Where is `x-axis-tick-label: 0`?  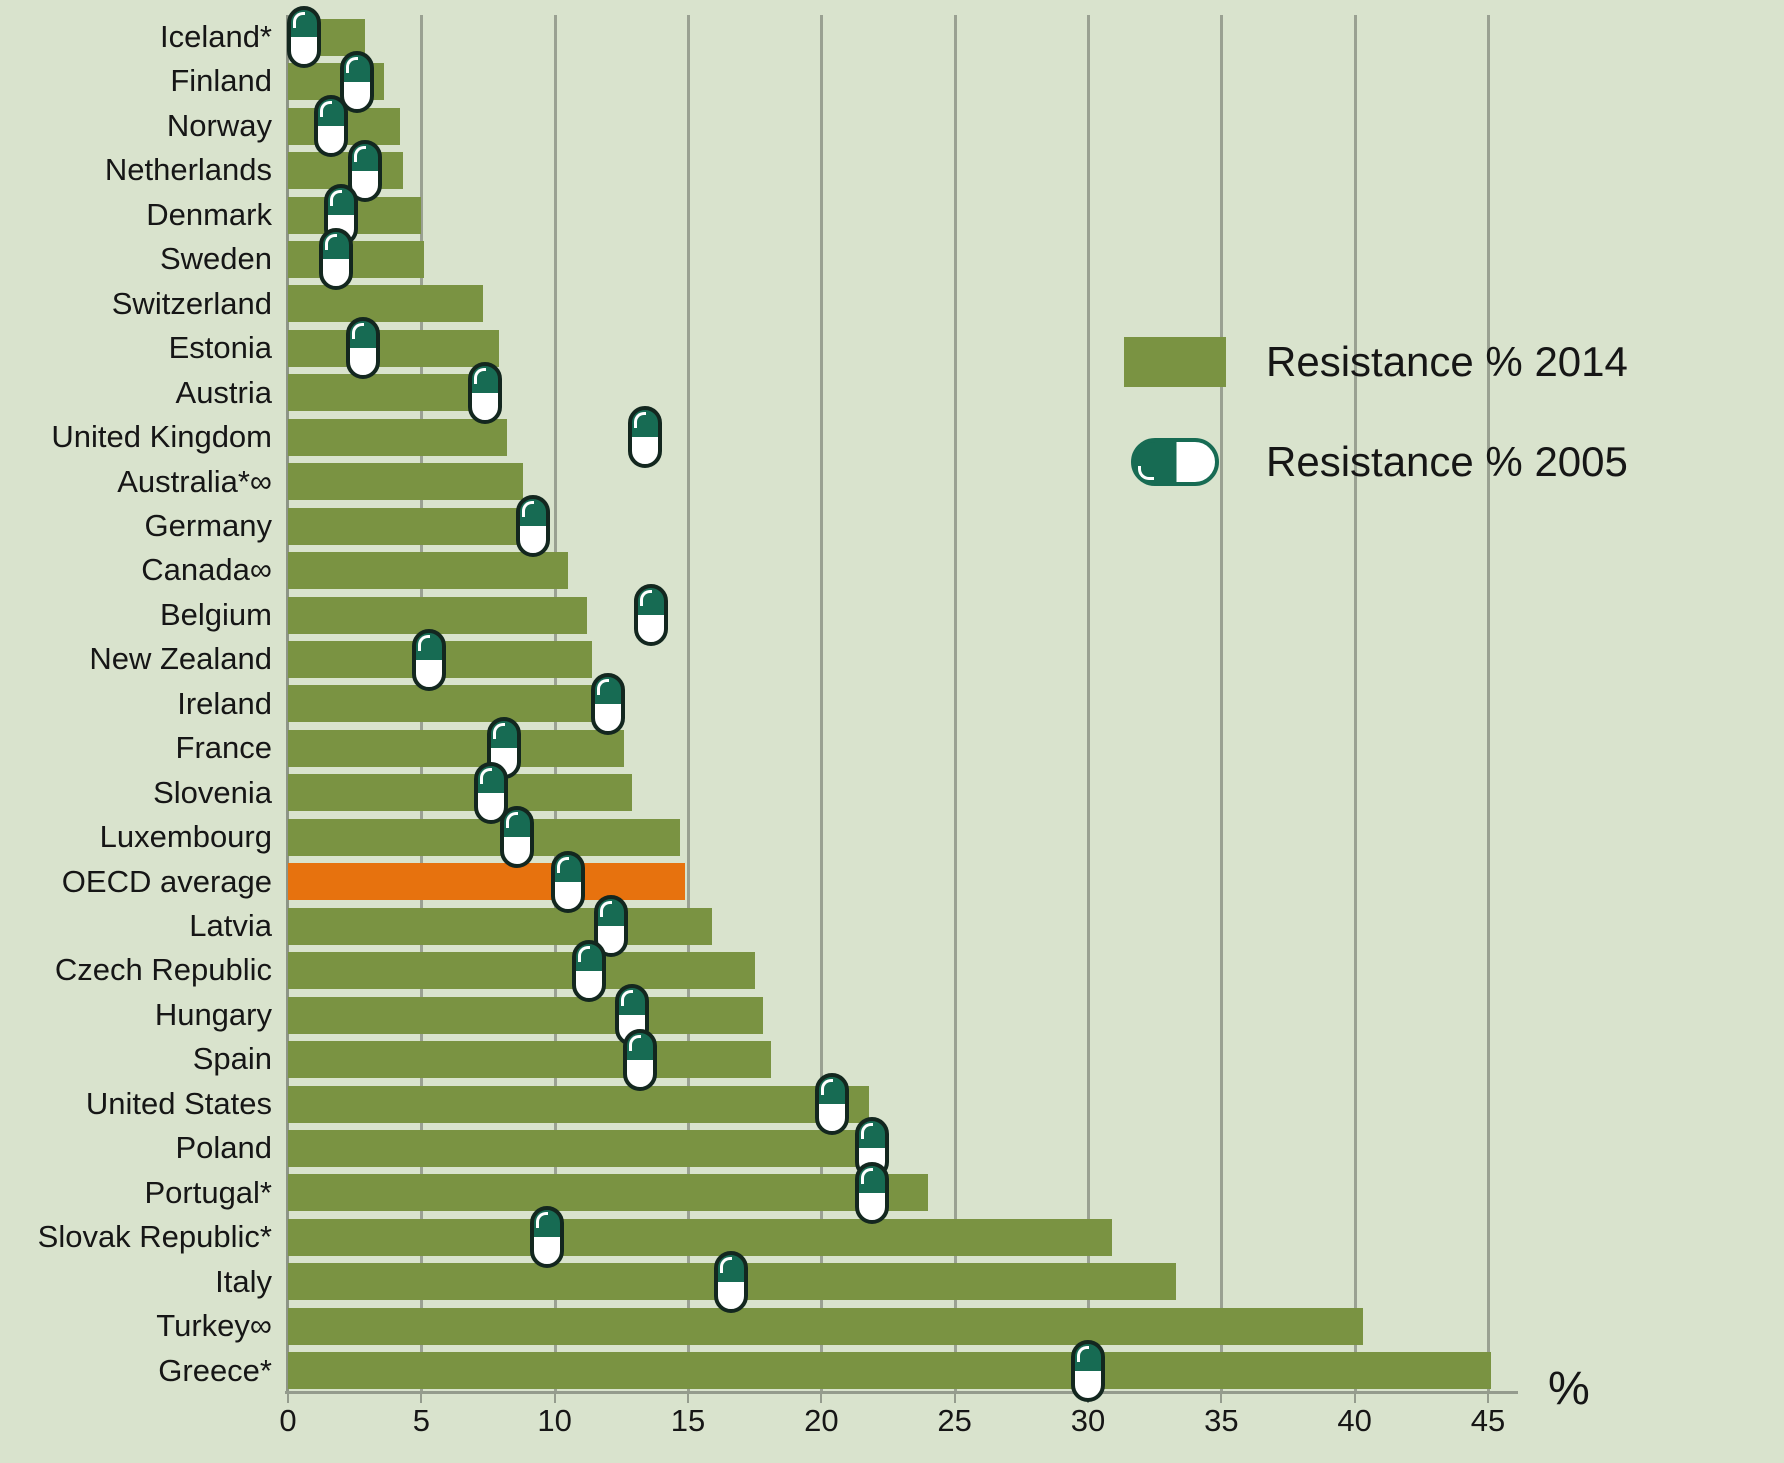 x-axis-tick-label: 0 is located at coordinates (288, 1420).